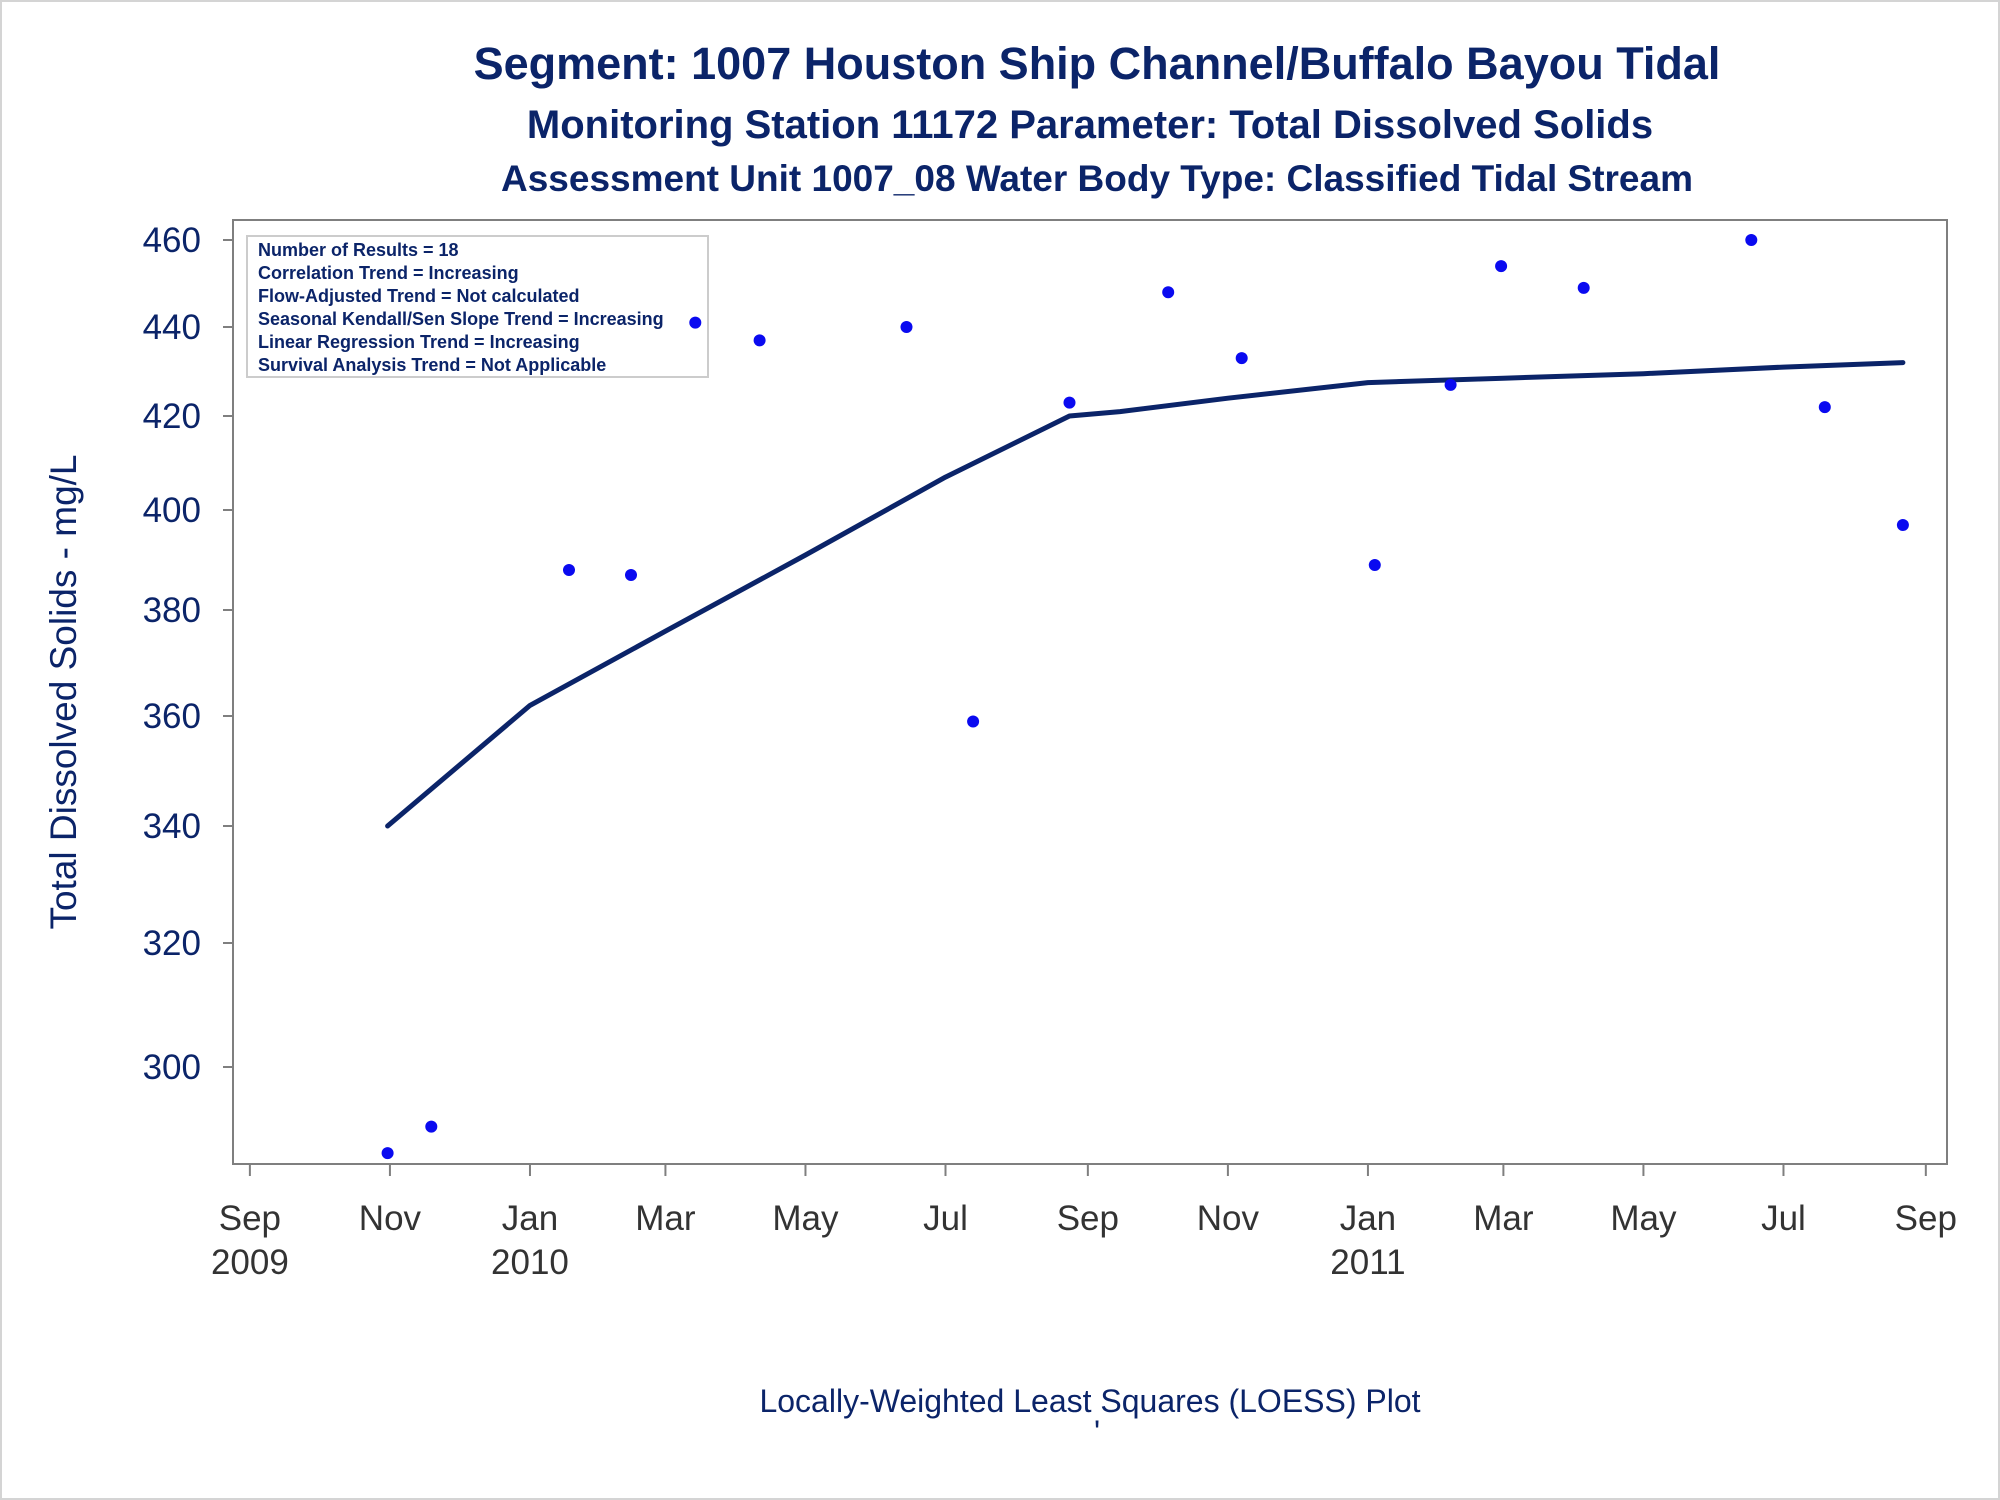 This screenshot has width=2000, height=1500. Describe the element at coordinates (63, 691) in the screenshot. I see `y-axis-label: Total Dissolved Solids - mg/L` at that location.